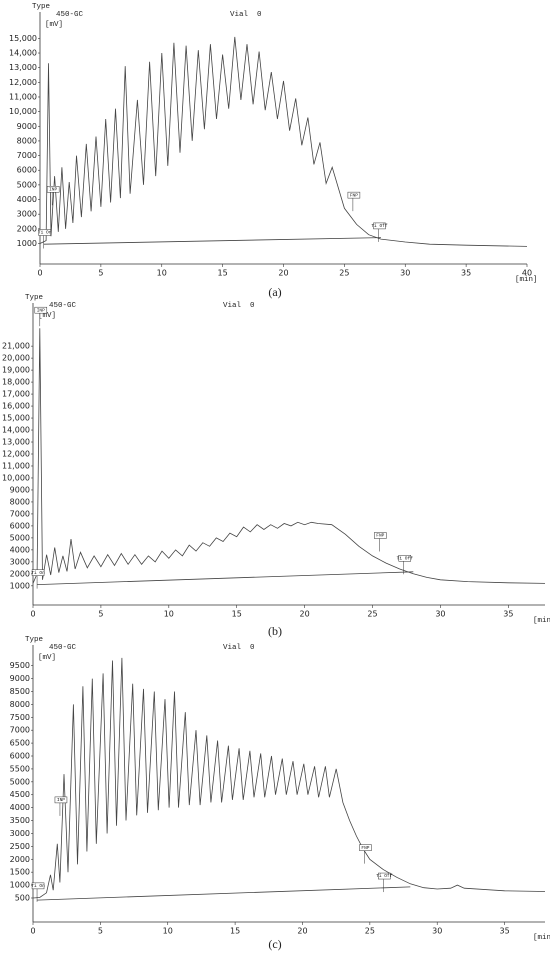  I want to click on y-tick-label: 7500, so click(20, 717).